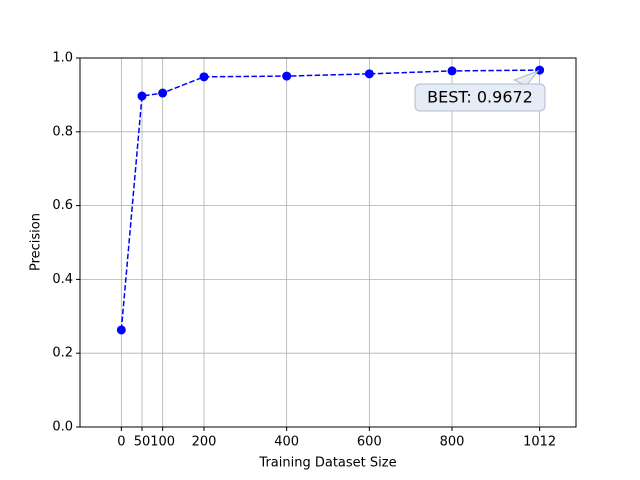  What do you see at coordinates (539, 442) in the screenshot?
I see `x-tick-label: 1012` at bounding box center [539, 442].